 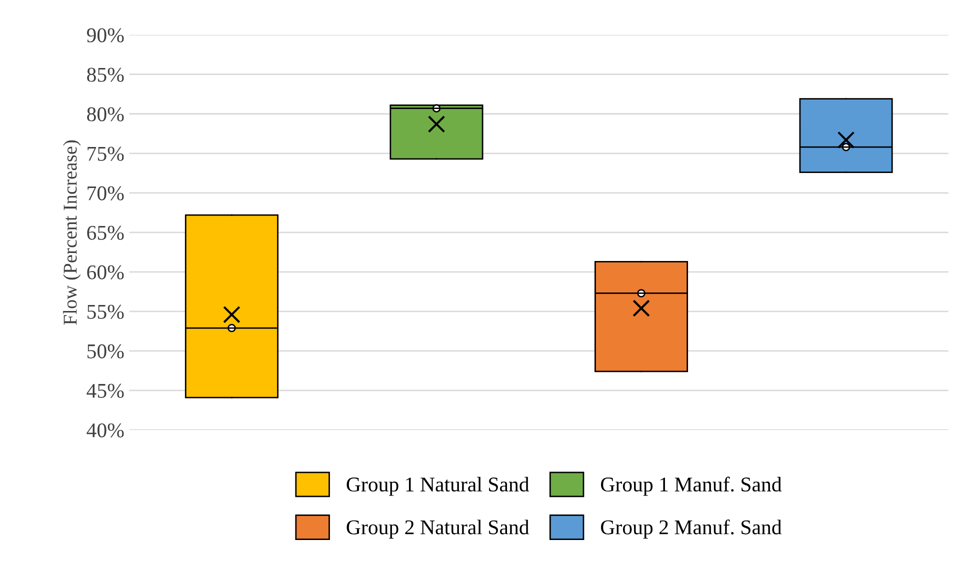 I want to click on y-tick-label: 45%, so click(x=105, y=391).